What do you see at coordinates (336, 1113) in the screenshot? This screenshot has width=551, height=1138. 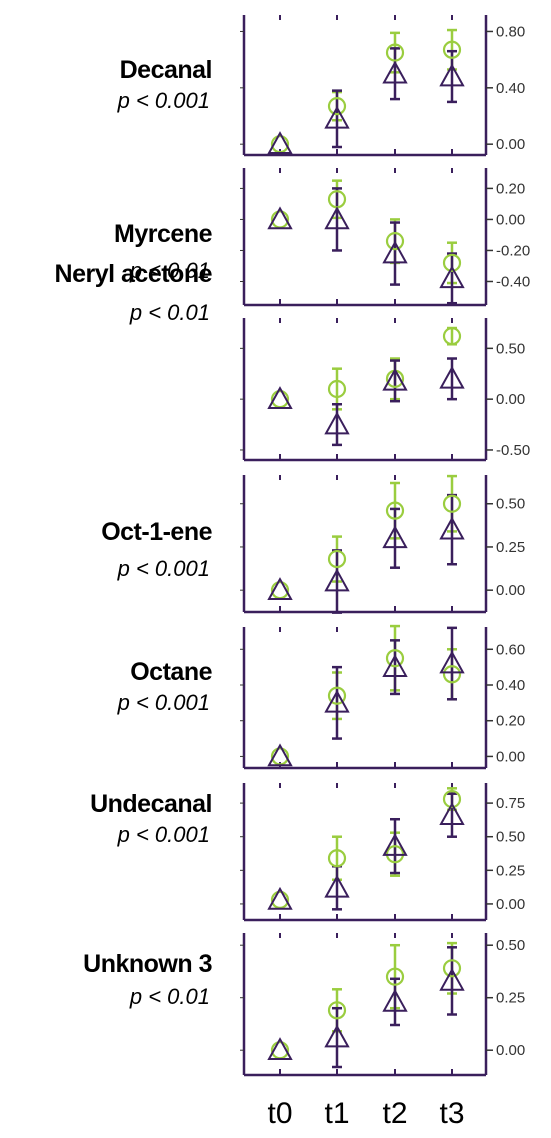 I see `x-tick-label-t1: t1` at bounding box center [336, 1113].